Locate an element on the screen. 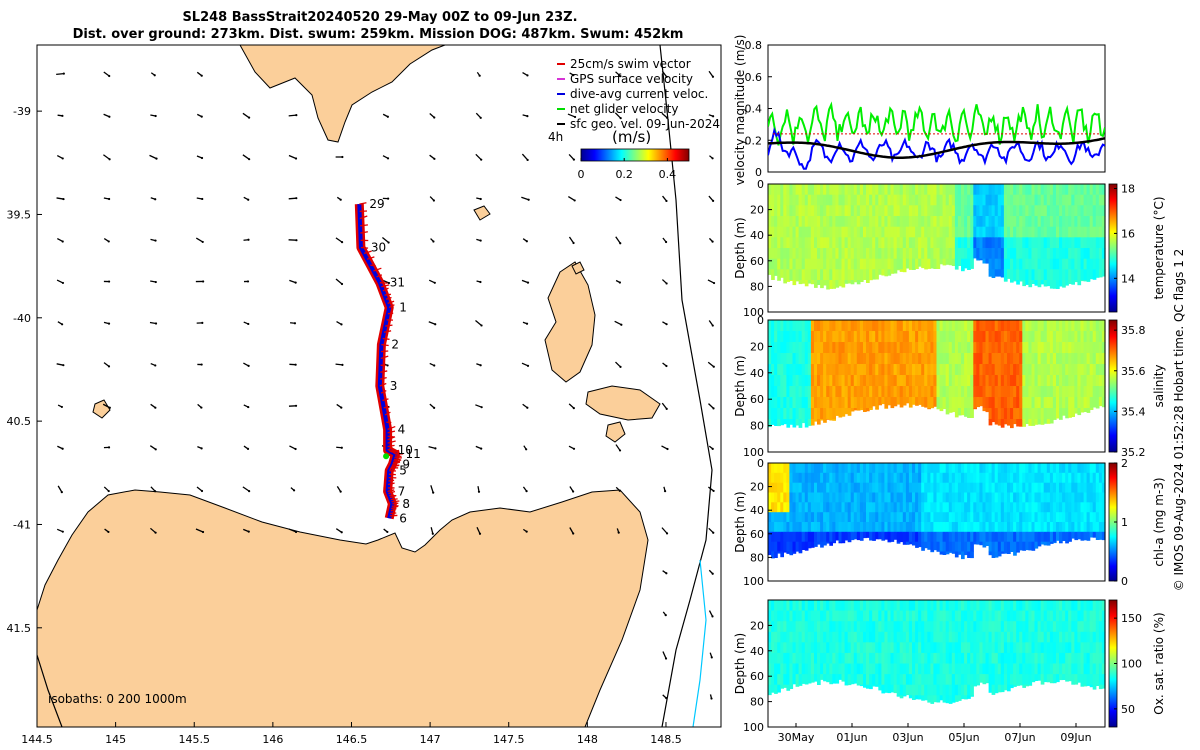 The image size is (1200, 750). section-ytick-label: 100 is located at coordinates (753, 312).